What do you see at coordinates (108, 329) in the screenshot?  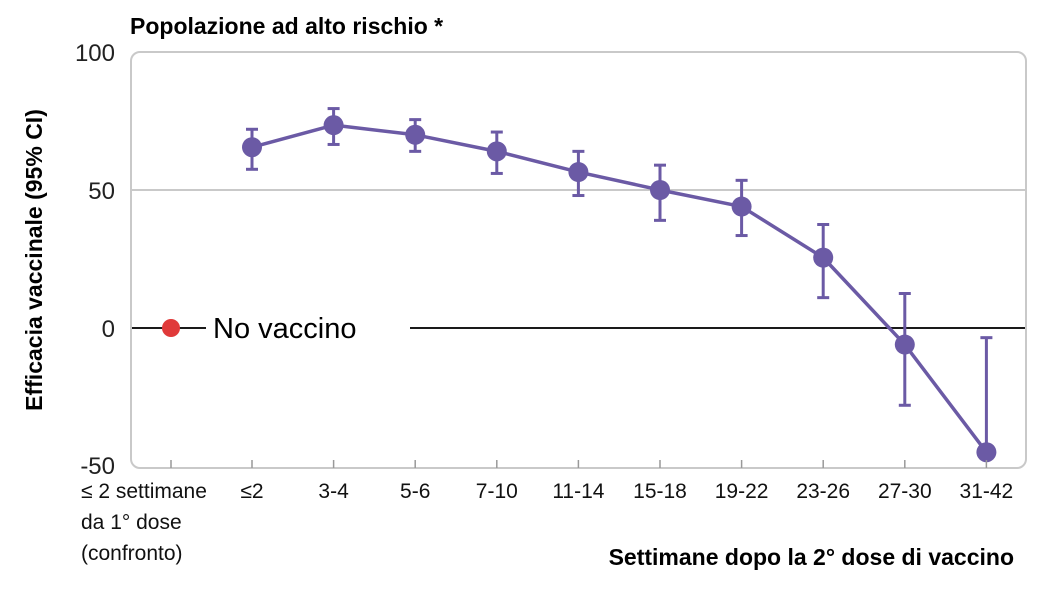 I see `y-tick-label: 0` at bounding box center [108, 329].